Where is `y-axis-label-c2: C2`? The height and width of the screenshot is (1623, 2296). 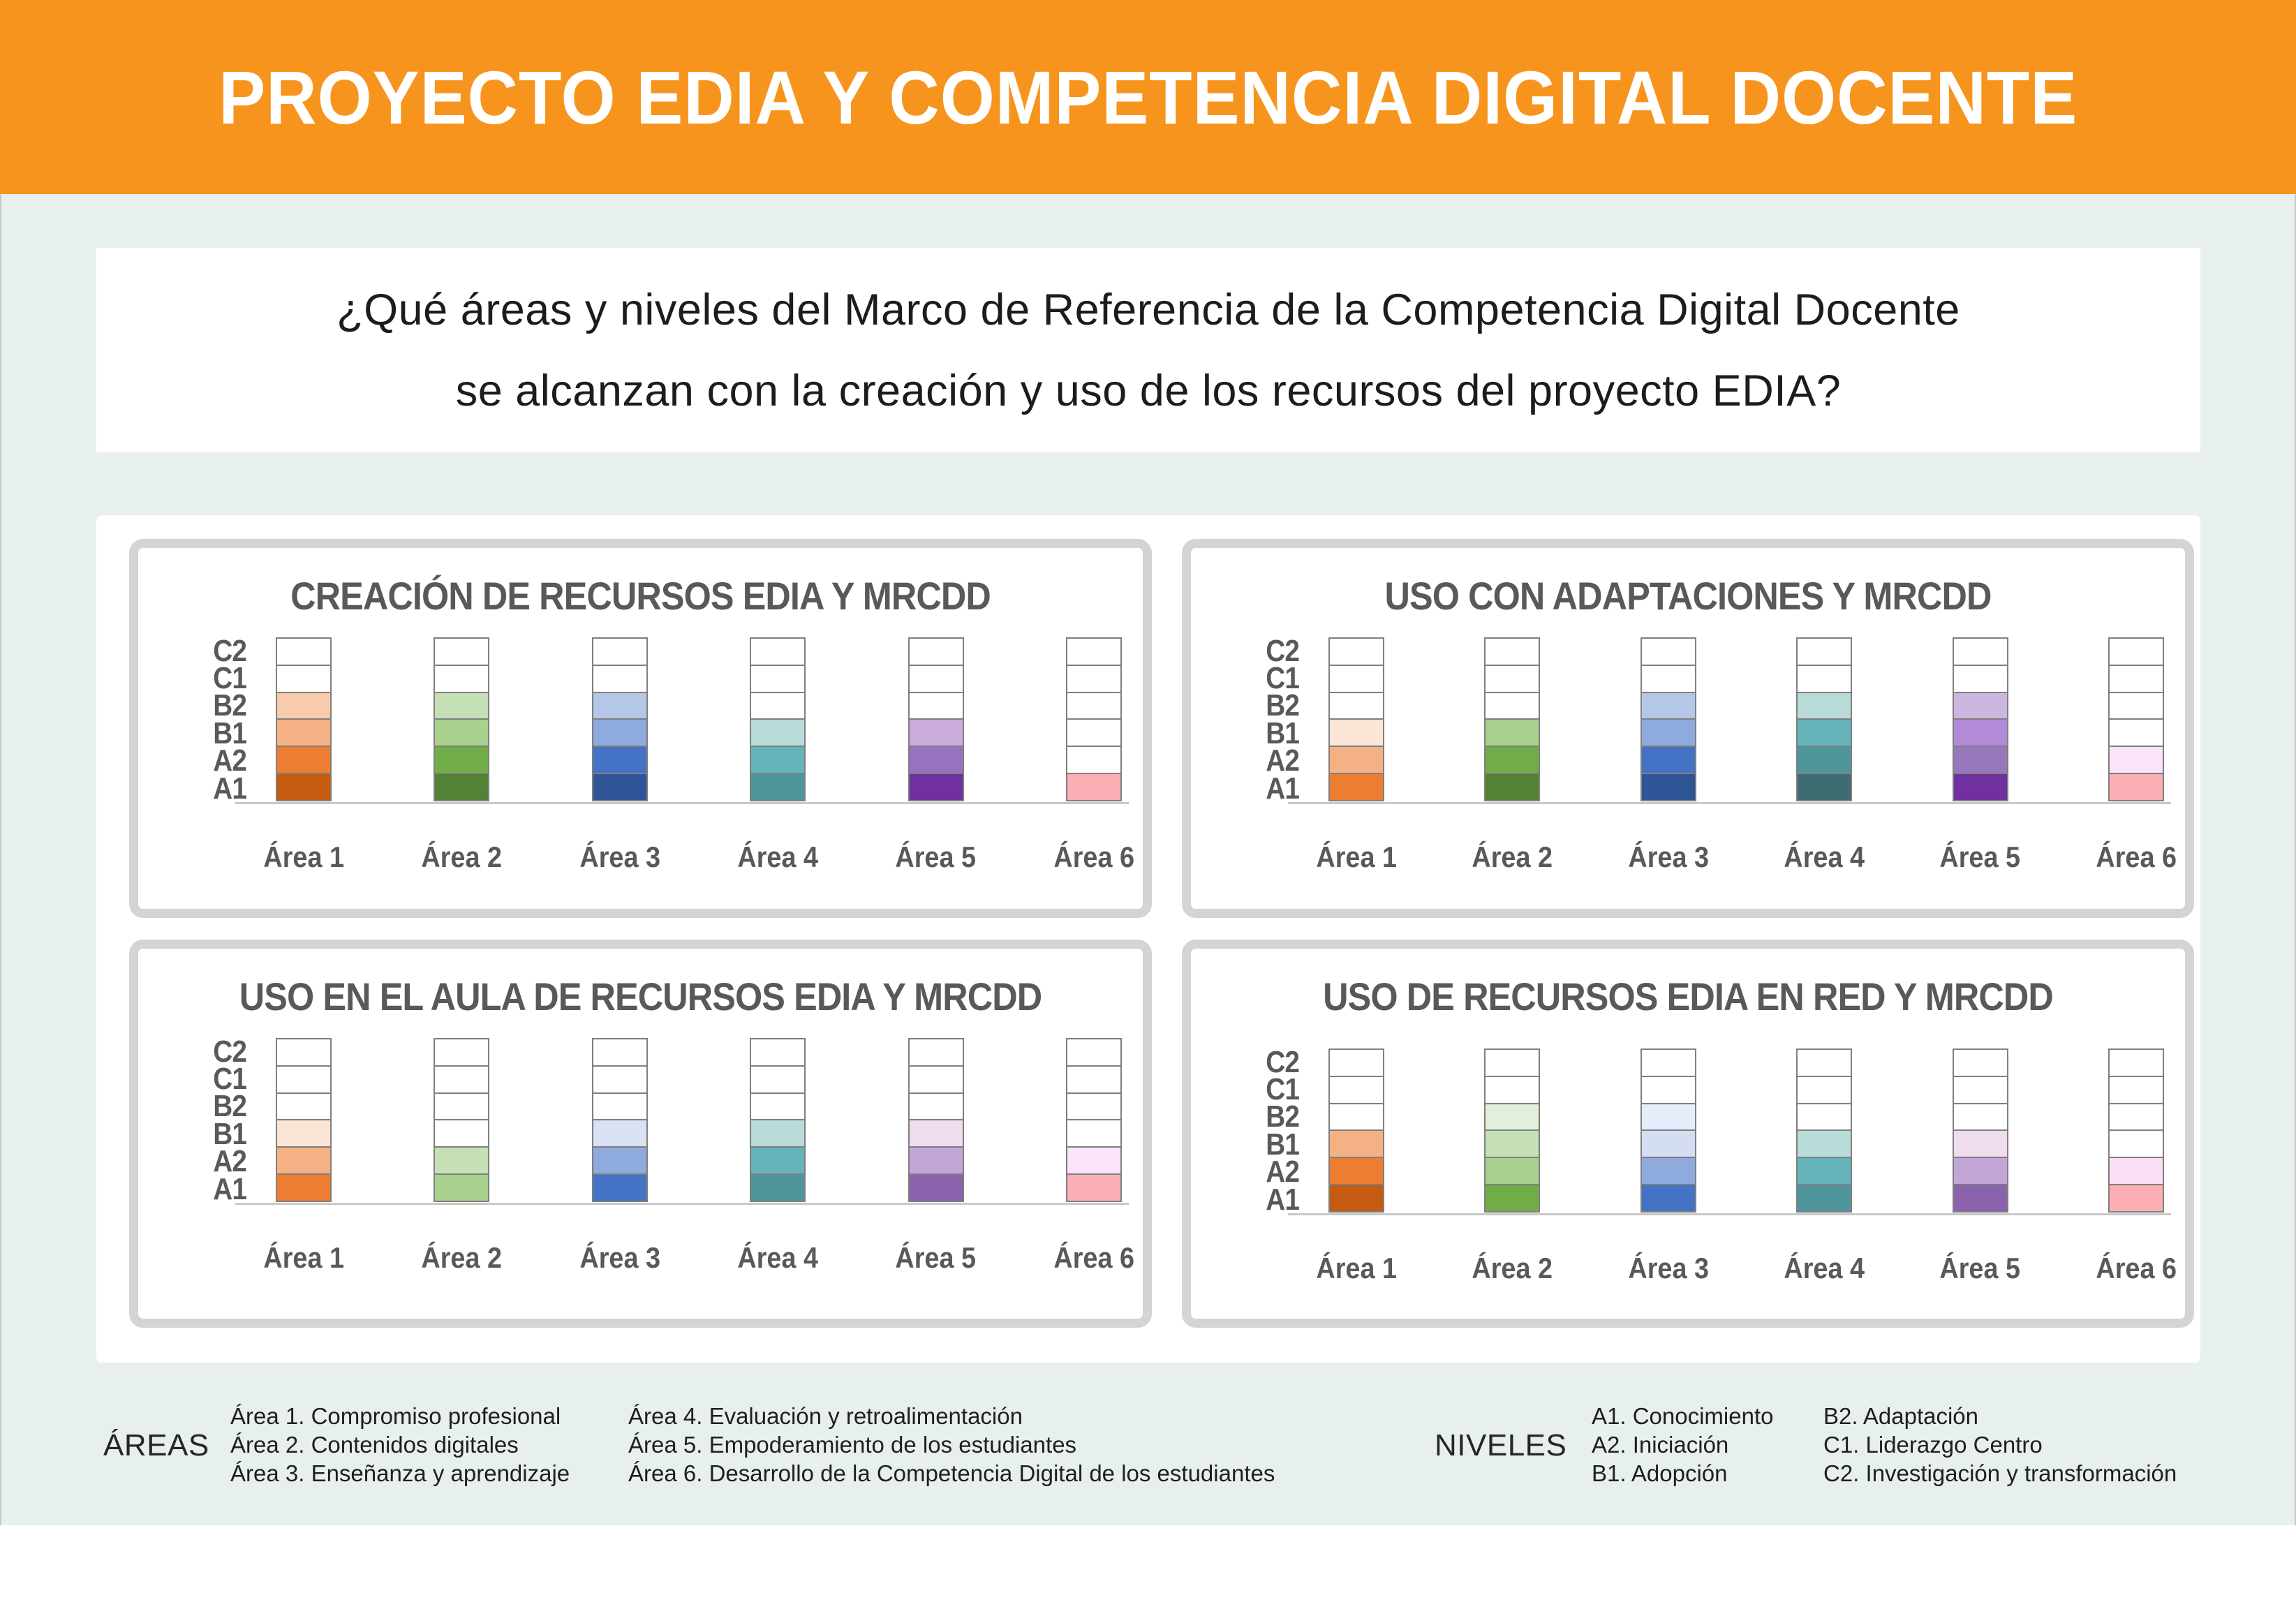 y-axis-label-c2: C2 is located at coordinates (1283, 650).